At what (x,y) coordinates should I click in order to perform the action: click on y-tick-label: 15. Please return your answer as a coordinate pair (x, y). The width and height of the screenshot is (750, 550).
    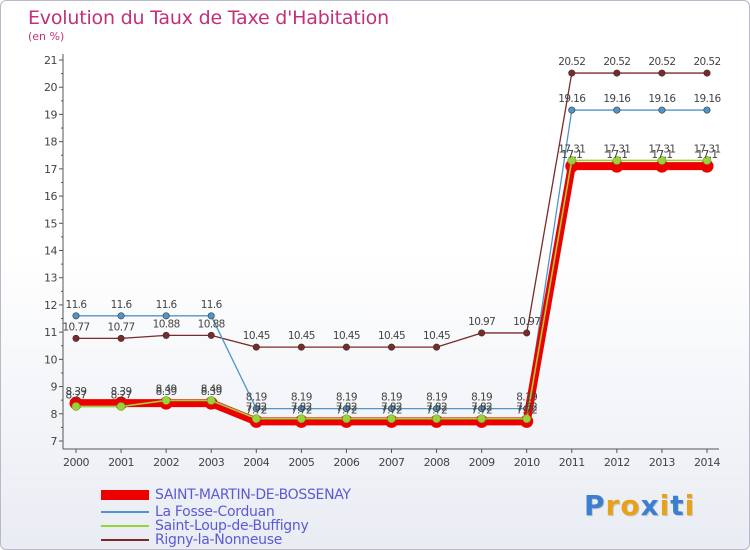
    Looking at the image, I should click on (50, 223).